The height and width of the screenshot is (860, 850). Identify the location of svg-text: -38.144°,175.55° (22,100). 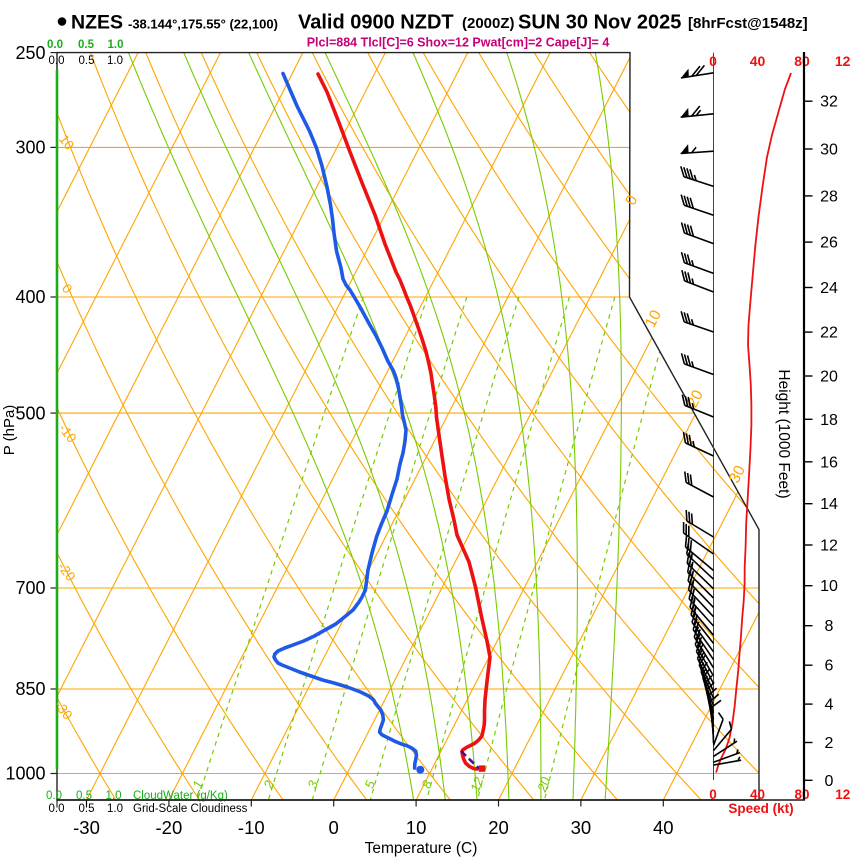
(203, 23).